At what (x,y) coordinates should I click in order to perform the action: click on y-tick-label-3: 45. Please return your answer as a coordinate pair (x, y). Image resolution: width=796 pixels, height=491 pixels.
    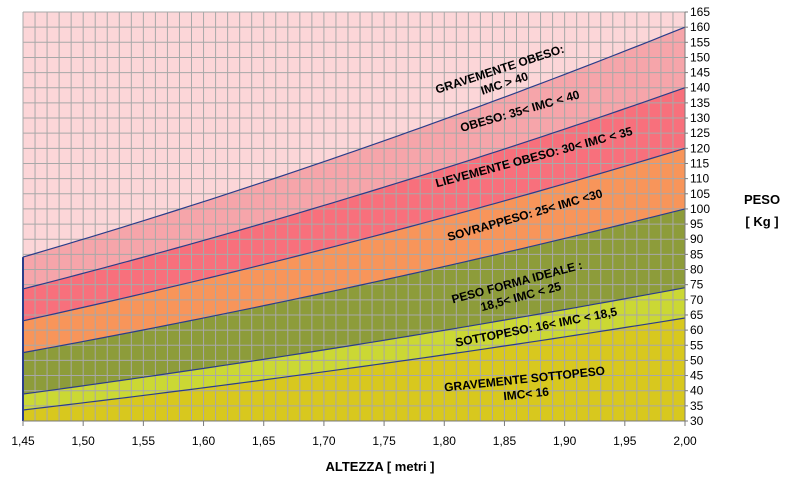
    Looking at the image, I should click on (697, 376).